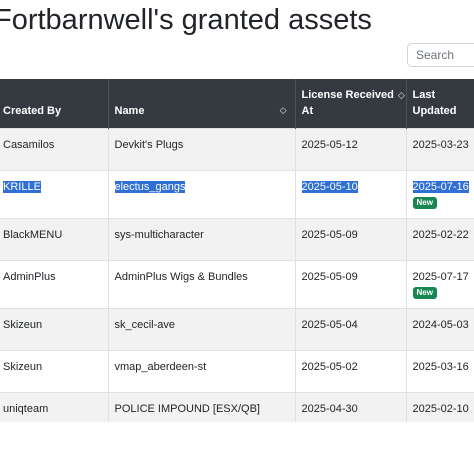 Image resolution: width=474 pixels, height=474 pixels. I want to click on created-by-cell: BlackMENU, so click(54, 238).